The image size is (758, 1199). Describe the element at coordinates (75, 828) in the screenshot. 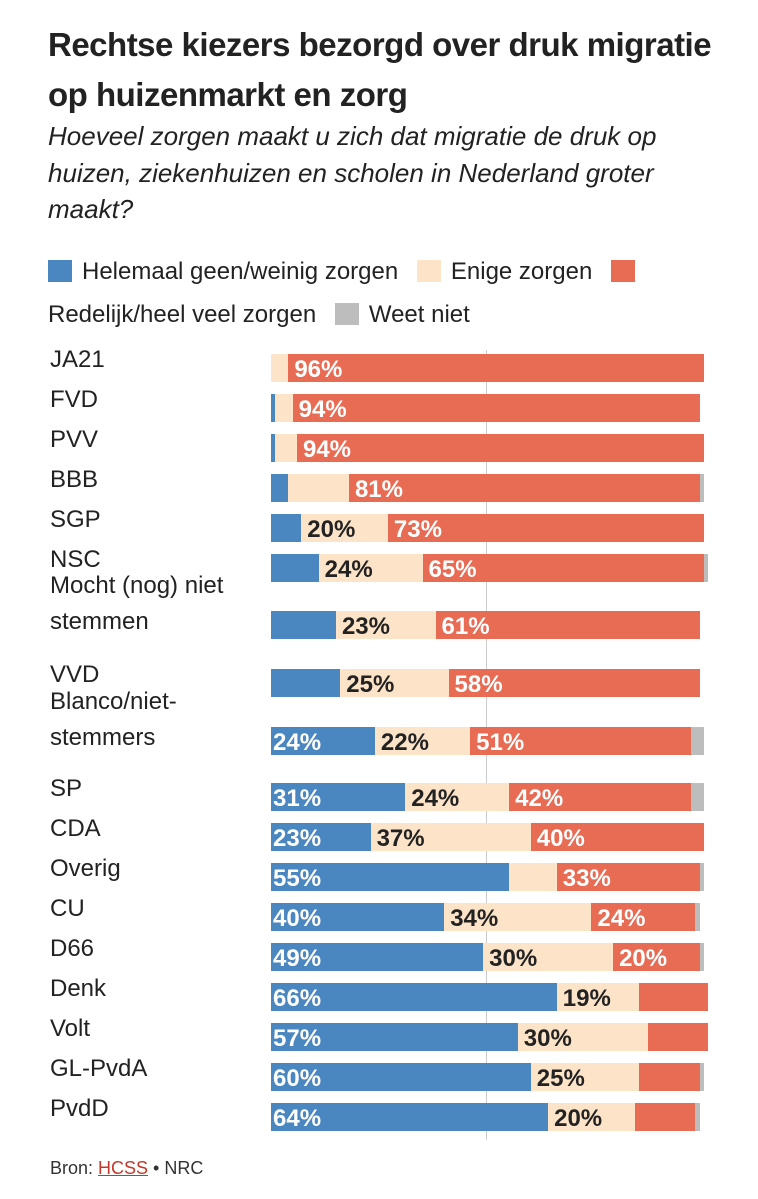

I see `category-label: CDA` at that location.